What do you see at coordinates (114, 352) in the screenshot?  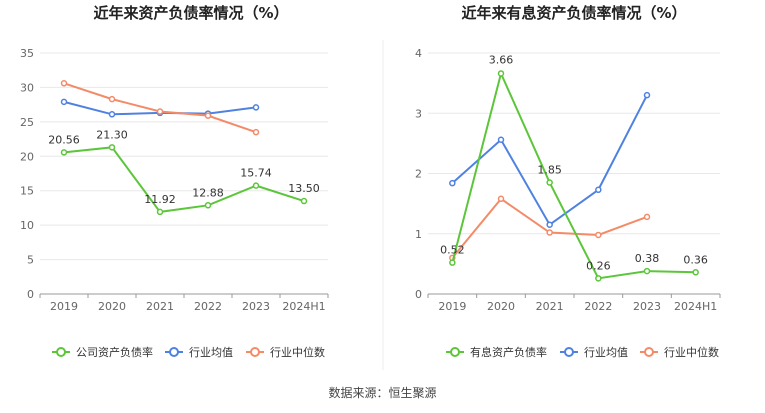 I see `left-legend-label: 公司资产负债率` at bounding box center [114, 352].